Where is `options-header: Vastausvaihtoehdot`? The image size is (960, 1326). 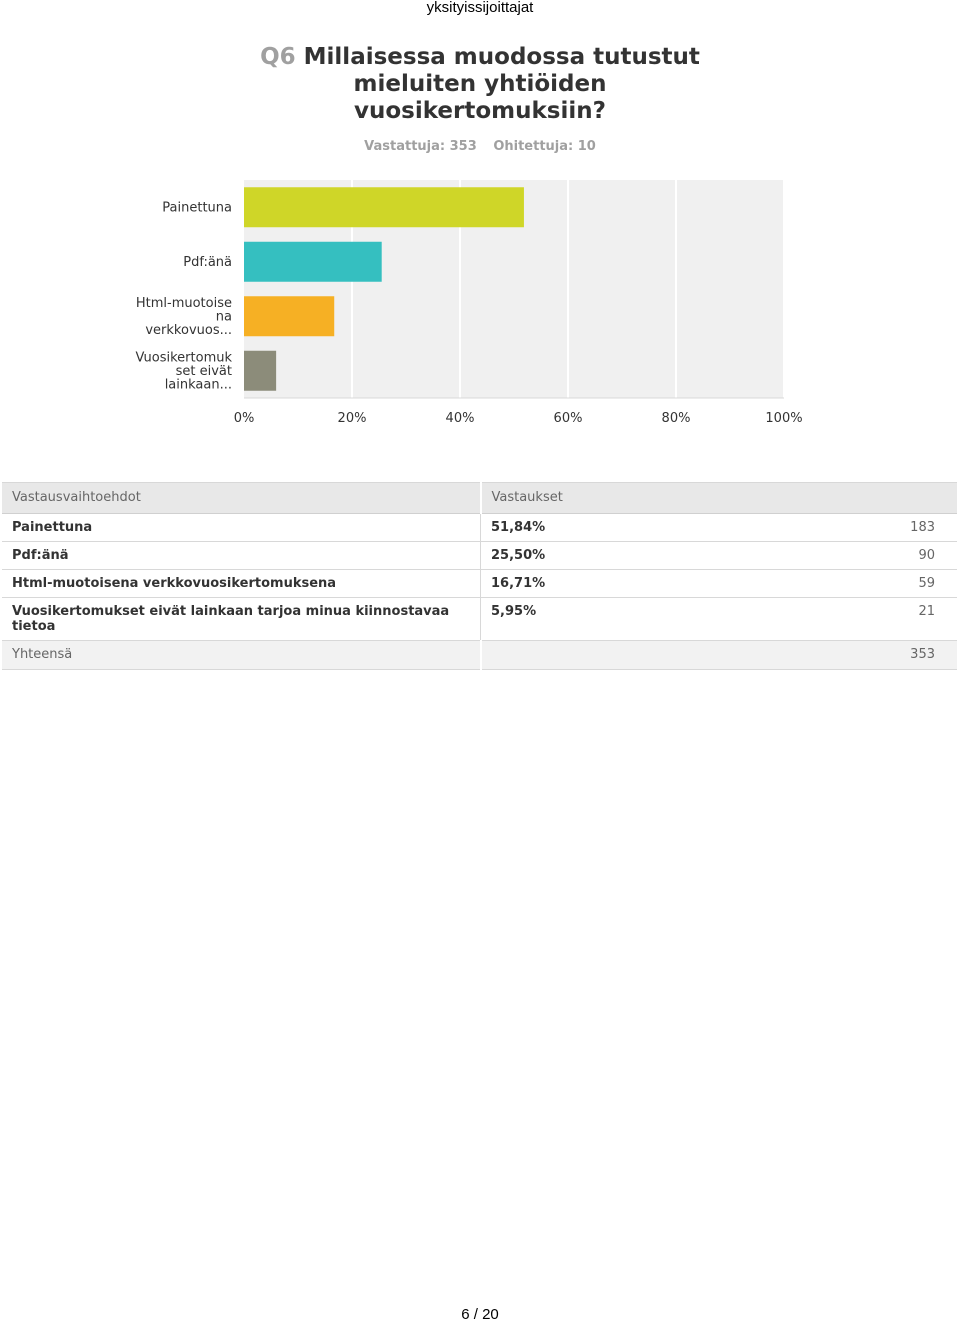
options-header: Vastausvaihtoehdot is located at coordinates (242, 498).